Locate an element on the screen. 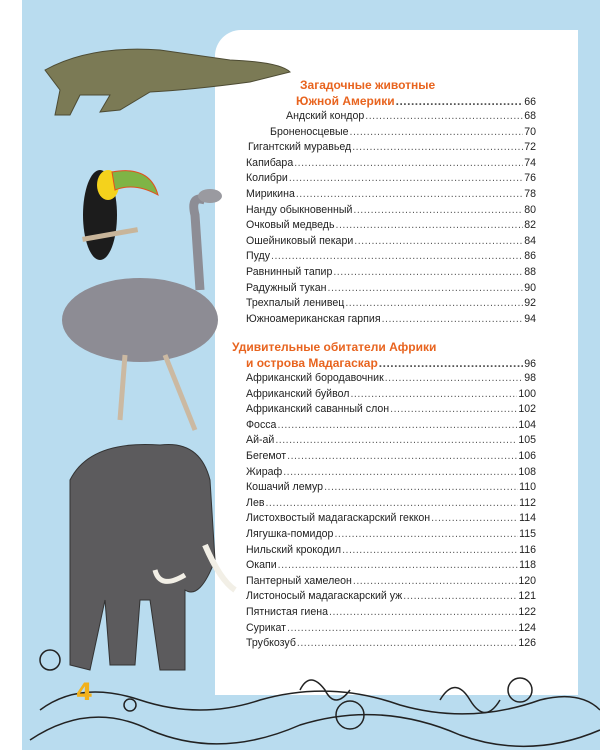  toc-entry: Трубкозуб 126 is located at coordinates (391, 644).